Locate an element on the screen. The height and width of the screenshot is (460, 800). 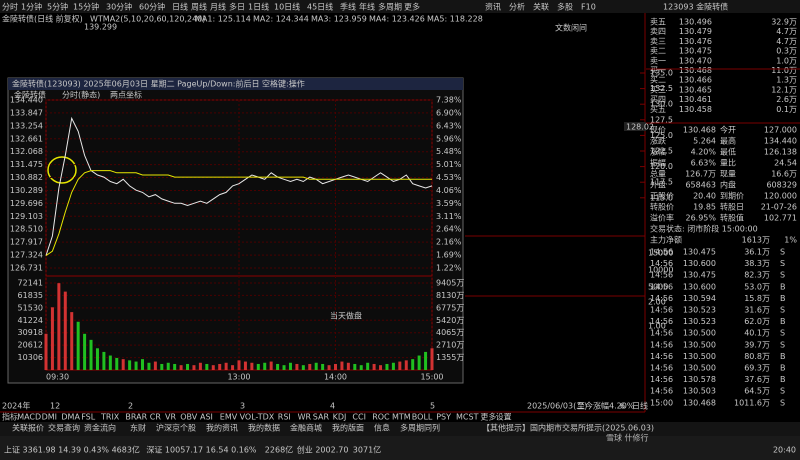
period-tab: 30分钟 is located at coordinates (119, 7).